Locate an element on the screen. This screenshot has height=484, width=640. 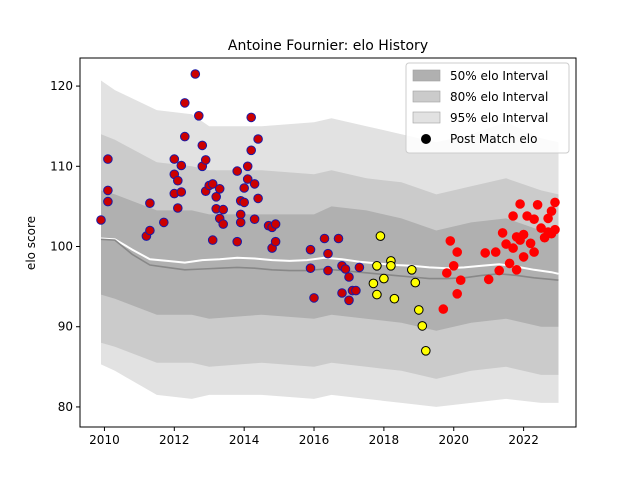
chart-title: Antoine Fournier: elo History is located at coordinates (328, 46).